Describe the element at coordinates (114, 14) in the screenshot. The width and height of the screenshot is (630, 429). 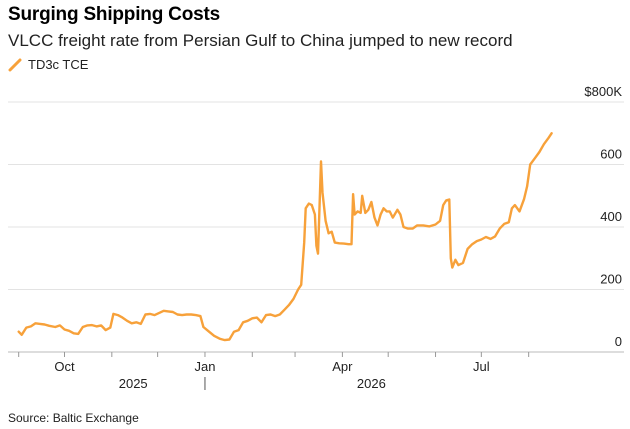
I see `chart-title: Surging Shipping Costs` at that location.